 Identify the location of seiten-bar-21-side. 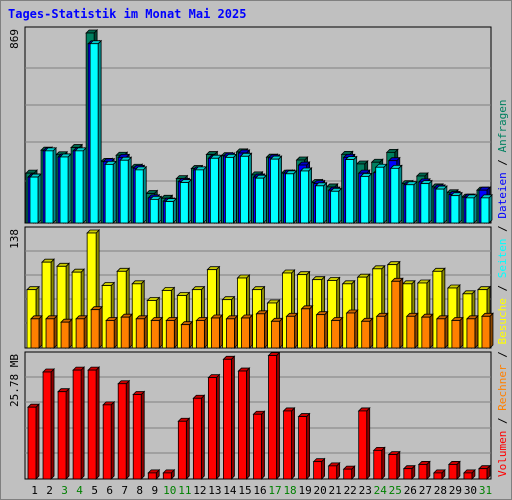
(340, 205).